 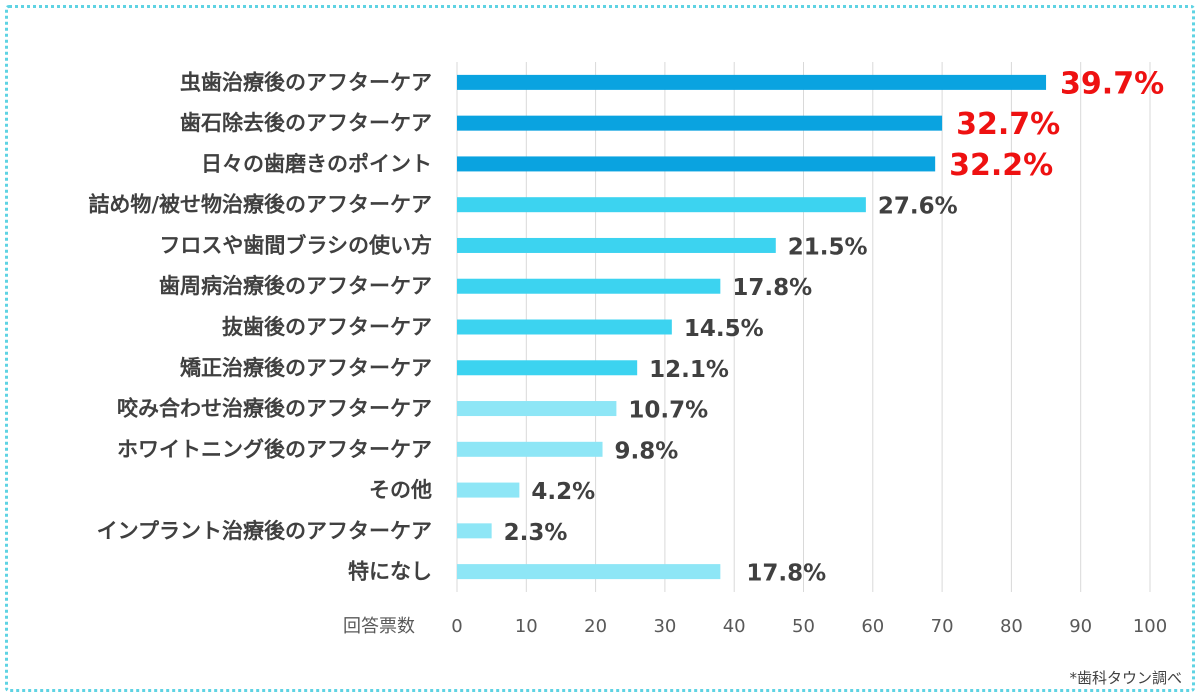 What do you see at coordinates (689, 370) in the screenshot?
I see `value-label-7: 12.1%` at bounding box center [689, 370].